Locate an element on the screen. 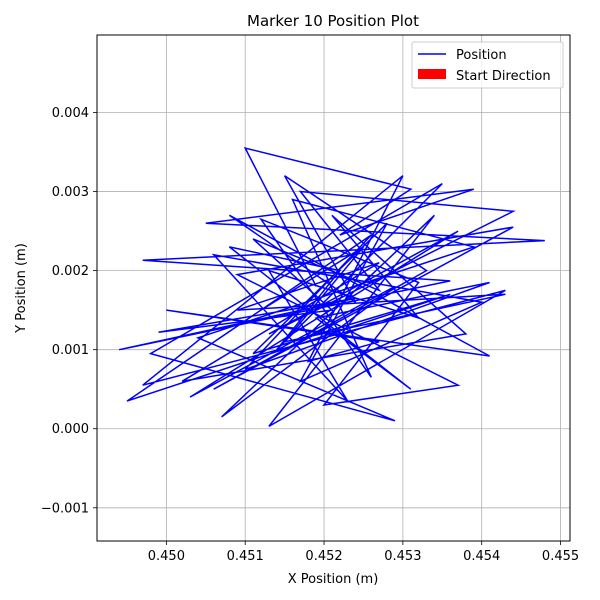 The image size is (600, 600). y-tick-label: 0.002 is located at coordinates (70, 271).